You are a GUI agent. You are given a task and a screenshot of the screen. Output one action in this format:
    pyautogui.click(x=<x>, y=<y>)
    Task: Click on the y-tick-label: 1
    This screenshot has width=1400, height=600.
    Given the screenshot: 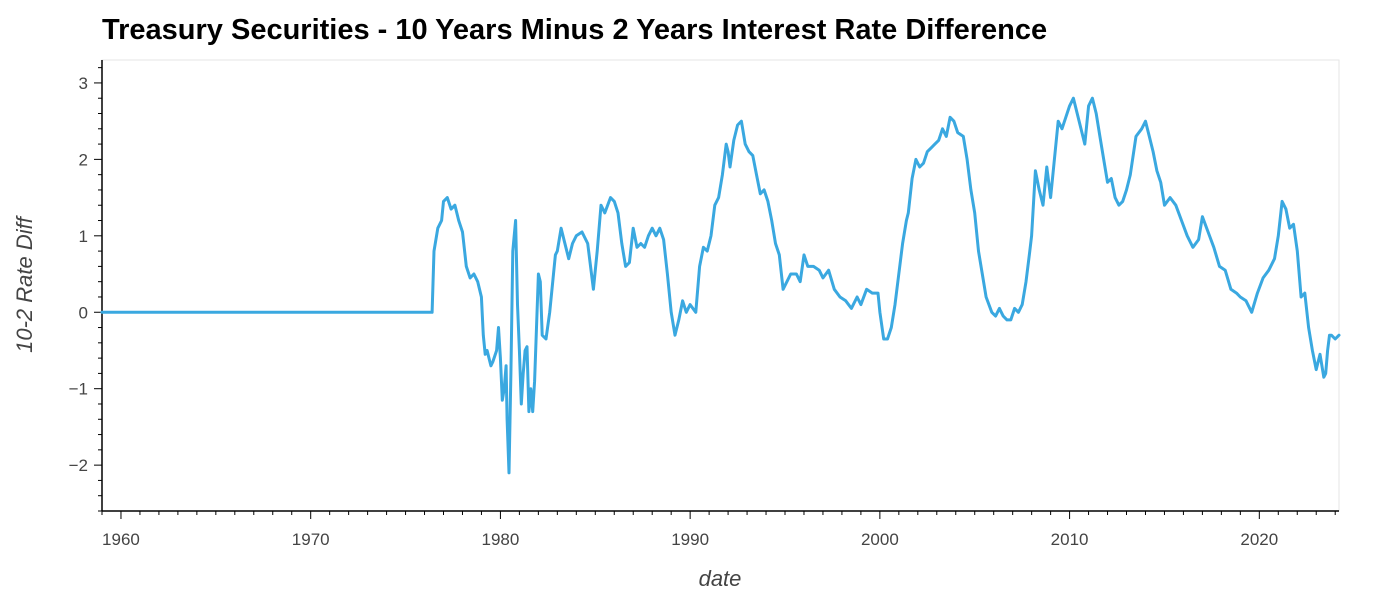 What is the action you would take?
    pyautogui.click(x=83, y=236)
    